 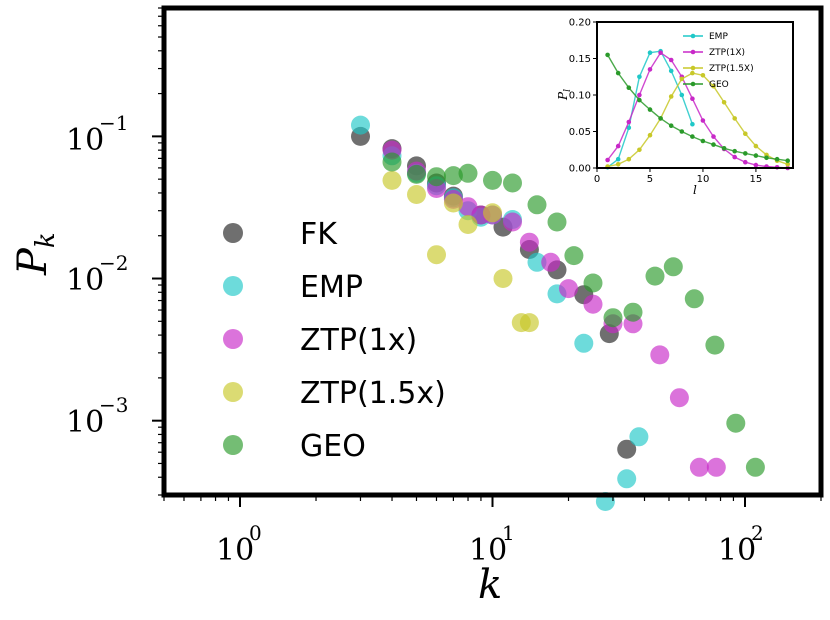 I want to click on inset-series-geo, so click(x=697, y=107).